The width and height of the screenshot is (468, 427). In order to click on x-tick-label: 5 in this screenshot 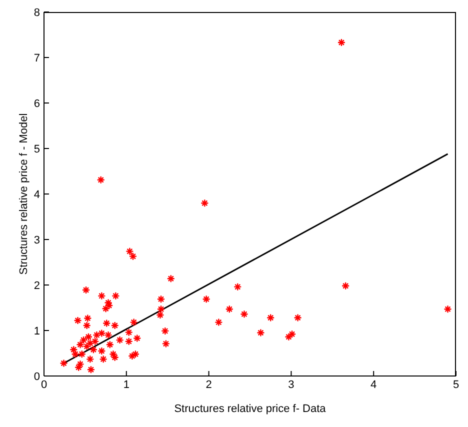, I will do `click(456, 384)`.